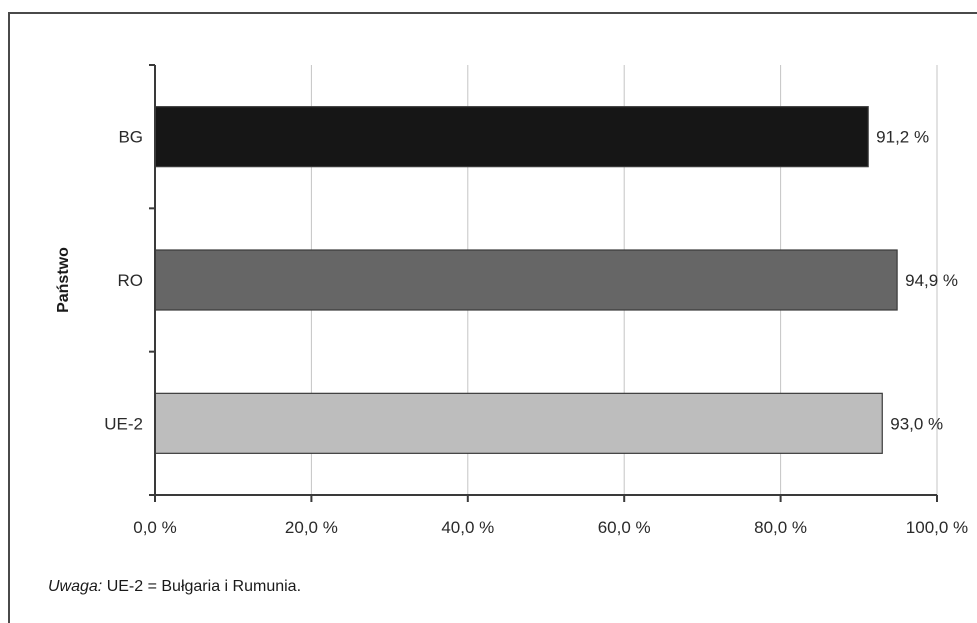 This screenshot has width=977, height=623. What do you see at coordinates (937, 527) in the screenshot?
I see `x-tick-label-5: 100,0 %` at bounding box center [937, 527].